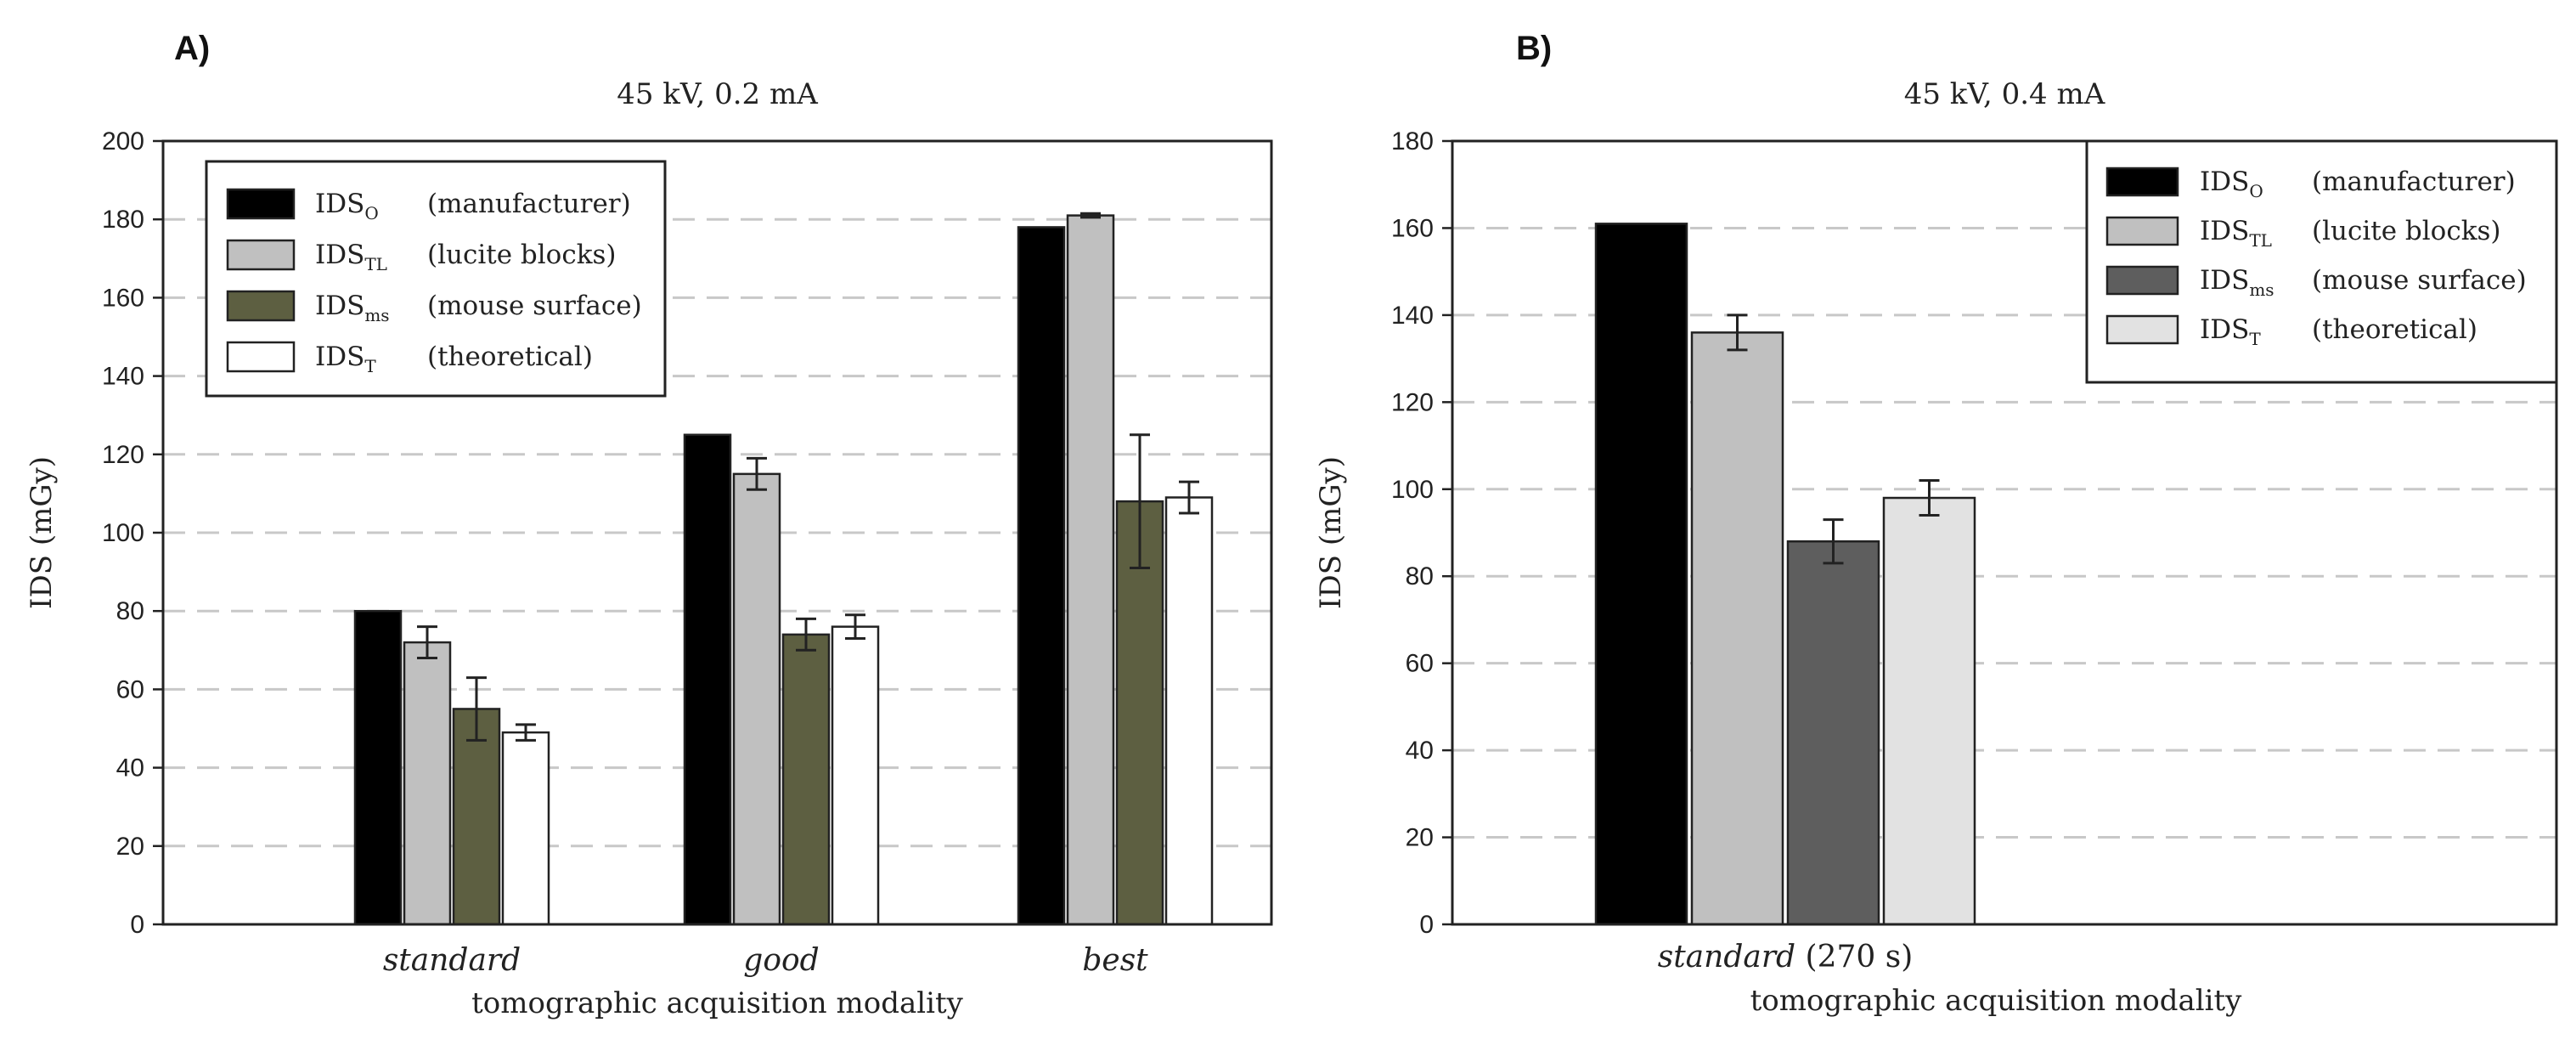 This screenshot has width=2576, height=1045. I want to click on y-axis-label: IDS (mGy), so click(42, 532).